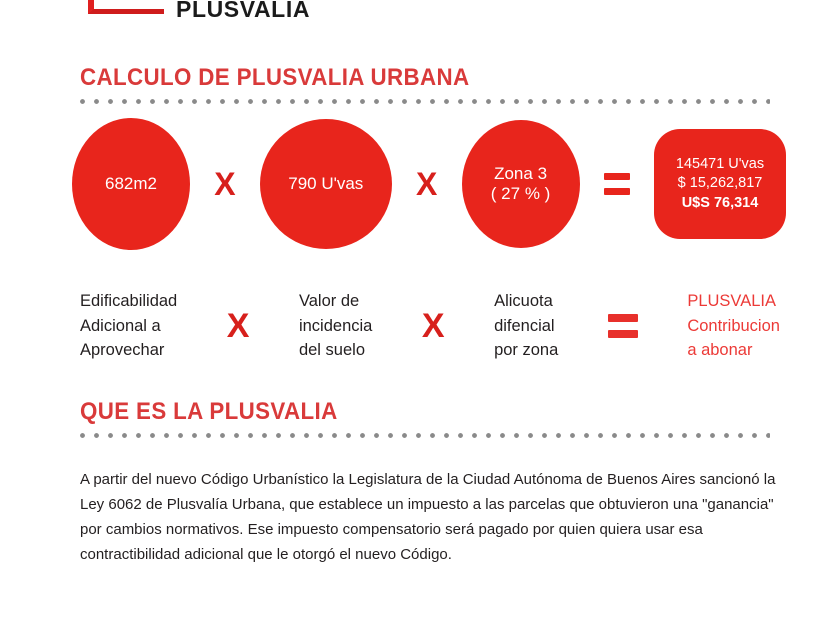 The image size is (840, 630). I want to click on section-calculo-header: CALCULO DE PLUSVALIA URBANA, so click(425, 84).